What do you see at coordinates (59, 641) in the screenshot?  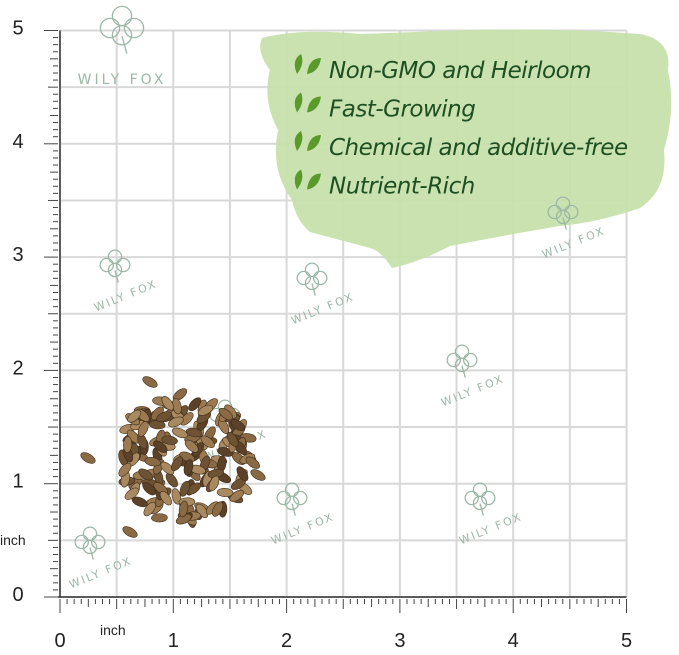 I see `x-ruler-label: 0` at bounding box center [59, 641].